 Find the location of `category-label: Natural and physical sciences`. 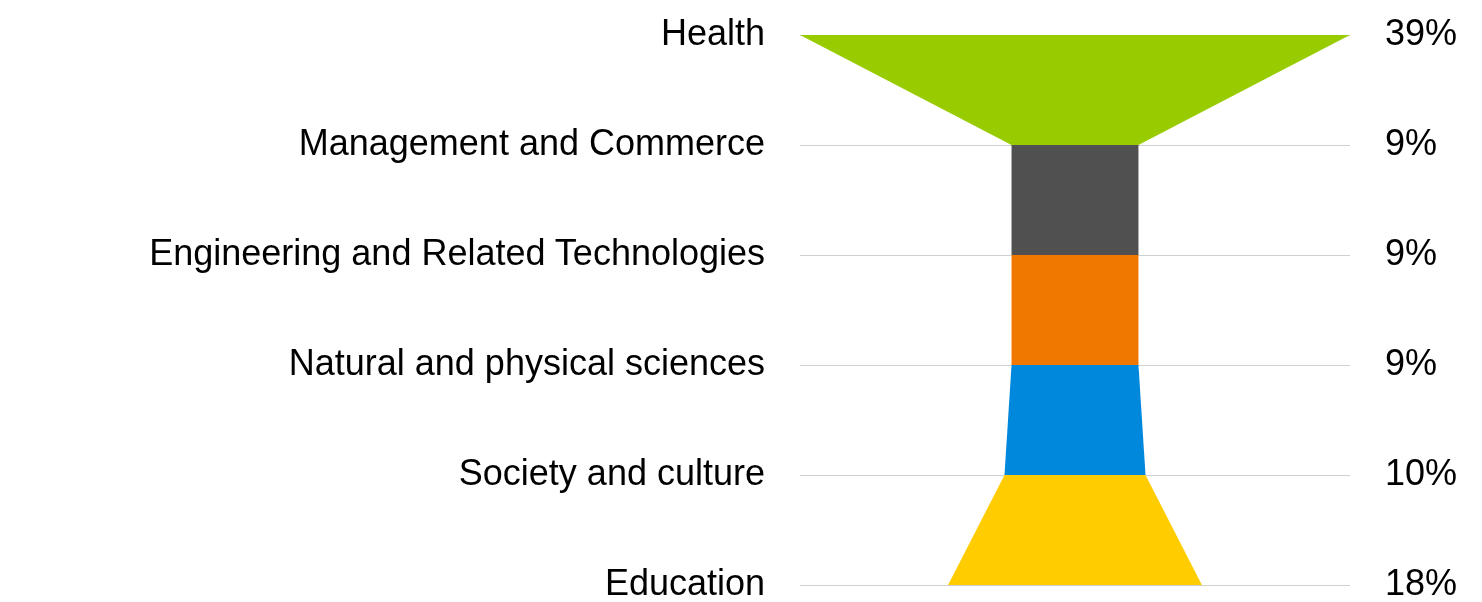

category-label: Natural and physical sciences is located at coordinates (526, 362).